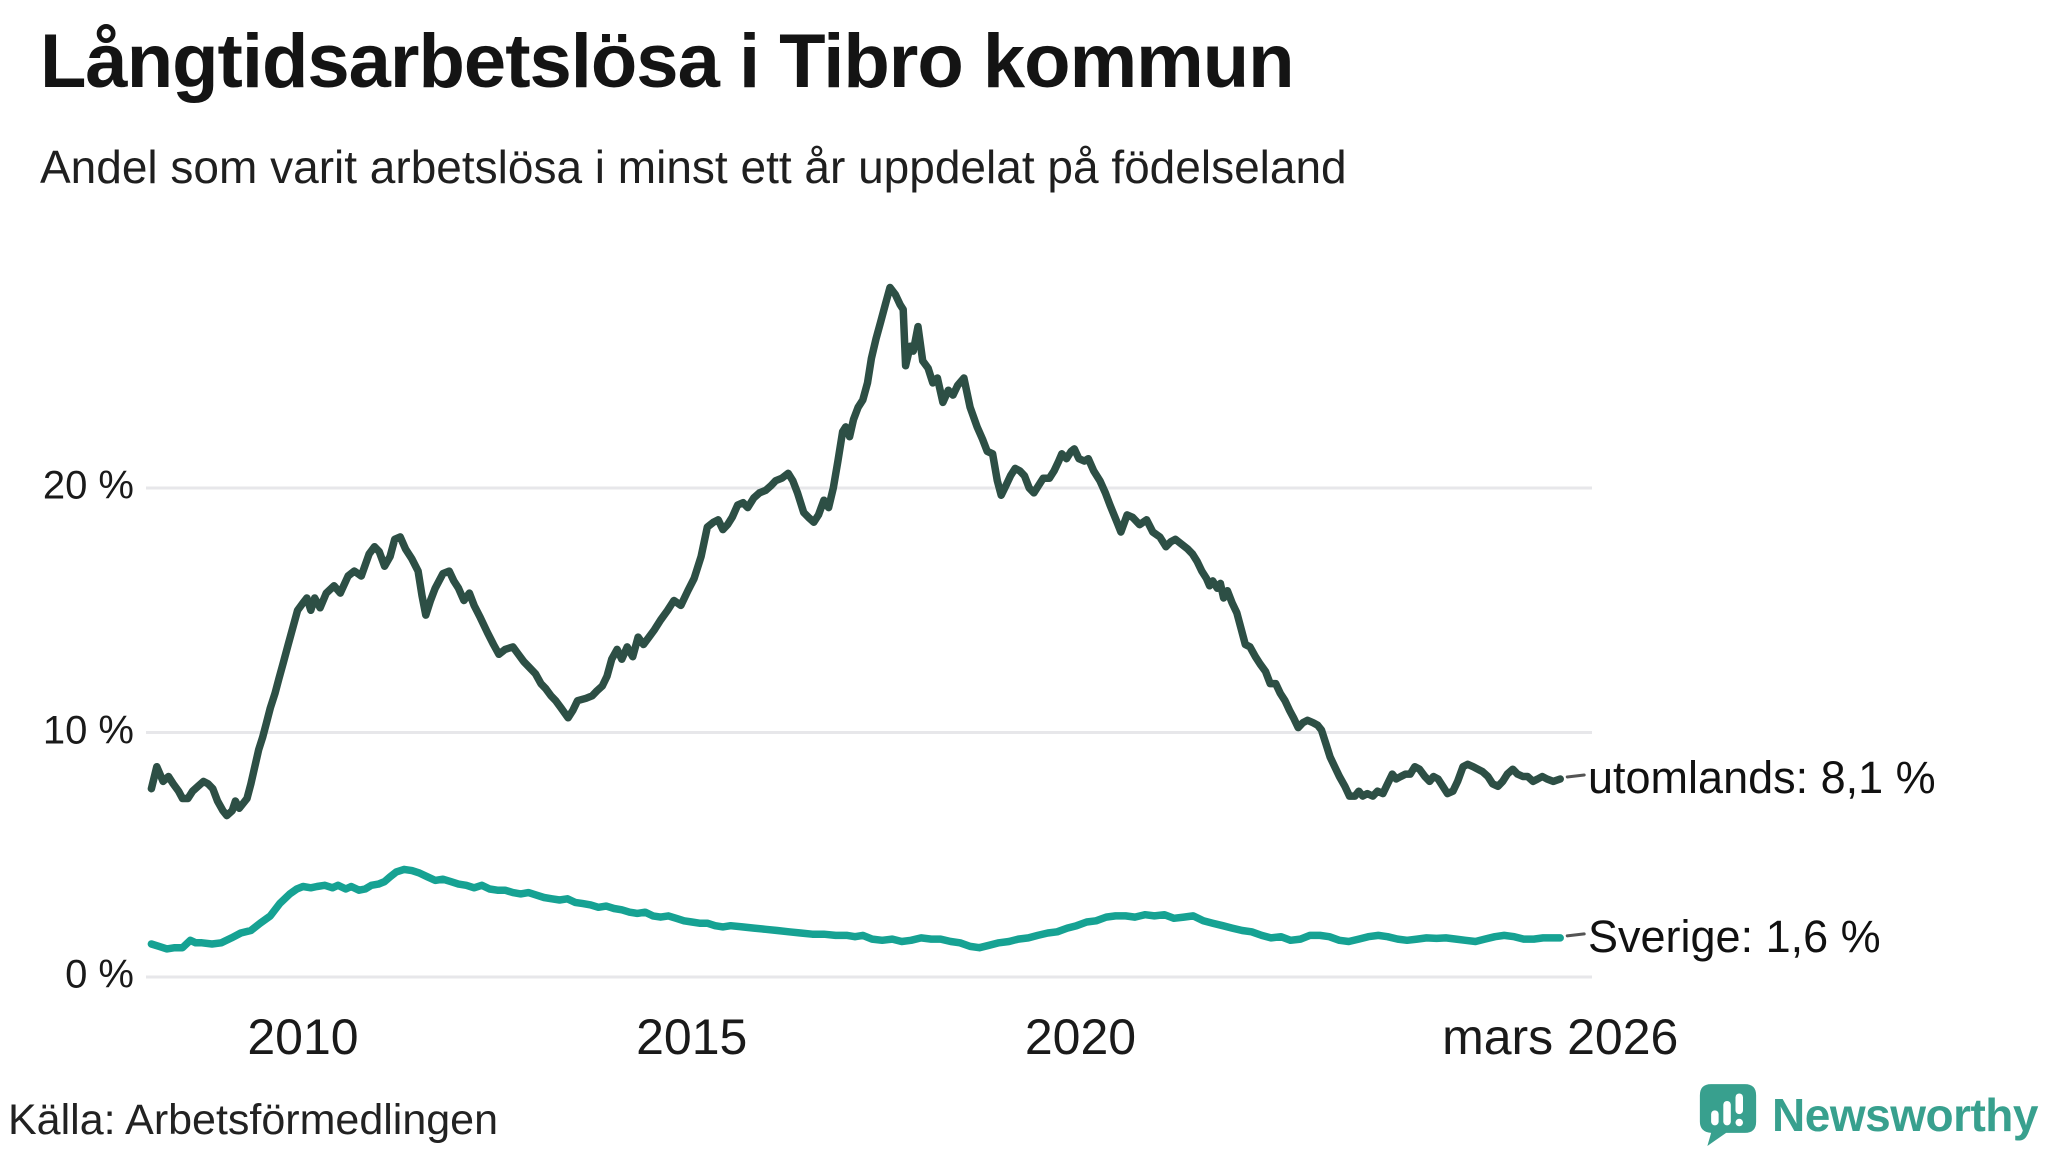 This screenshot has height=1152, width=2048. I want to click on source-note: Källa: Arbetsförmedlingen, so click(253, 1120).